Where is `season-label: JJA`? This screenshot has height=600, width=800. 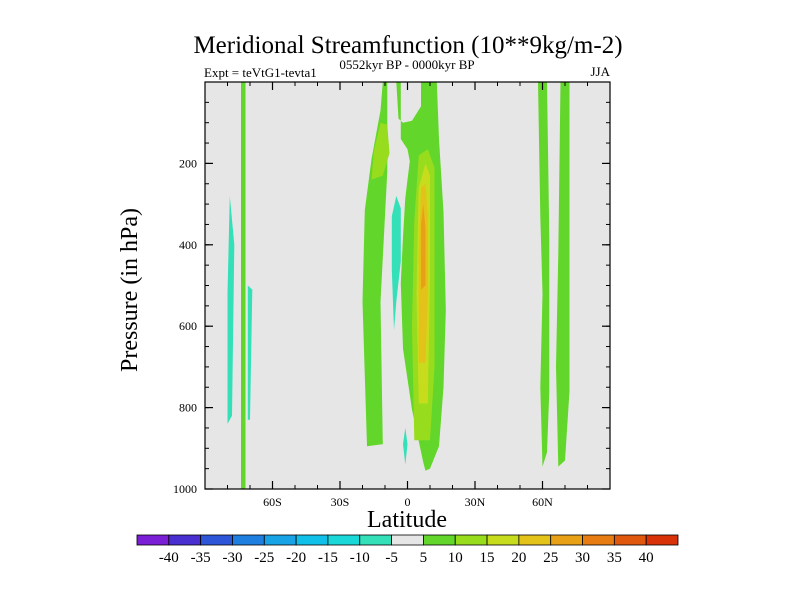
season-label: JJA is located at coordinates (600, 71).